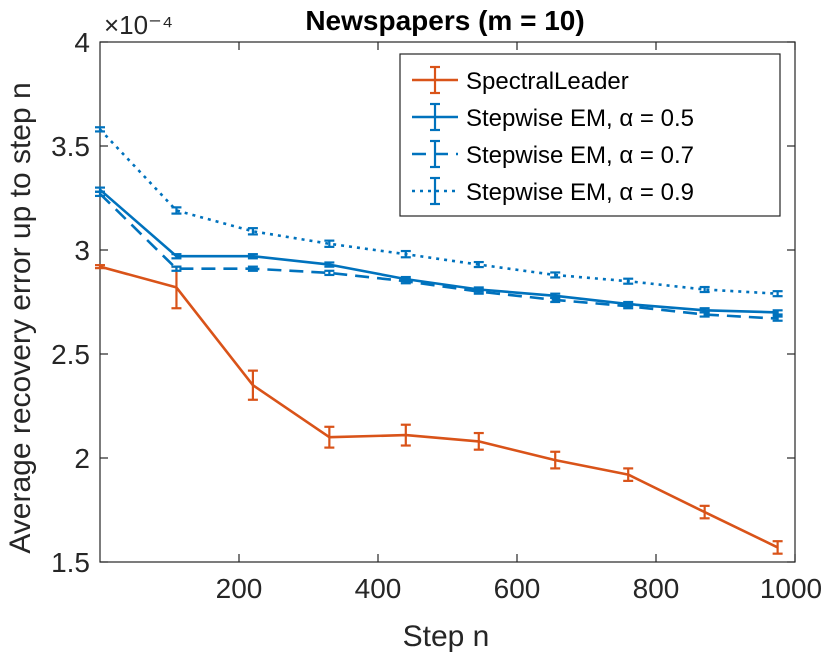  Describe the element at coordinates (444, 20) in the screenshot. I see `chart-title: Newspapers (m = 10)` at that location.